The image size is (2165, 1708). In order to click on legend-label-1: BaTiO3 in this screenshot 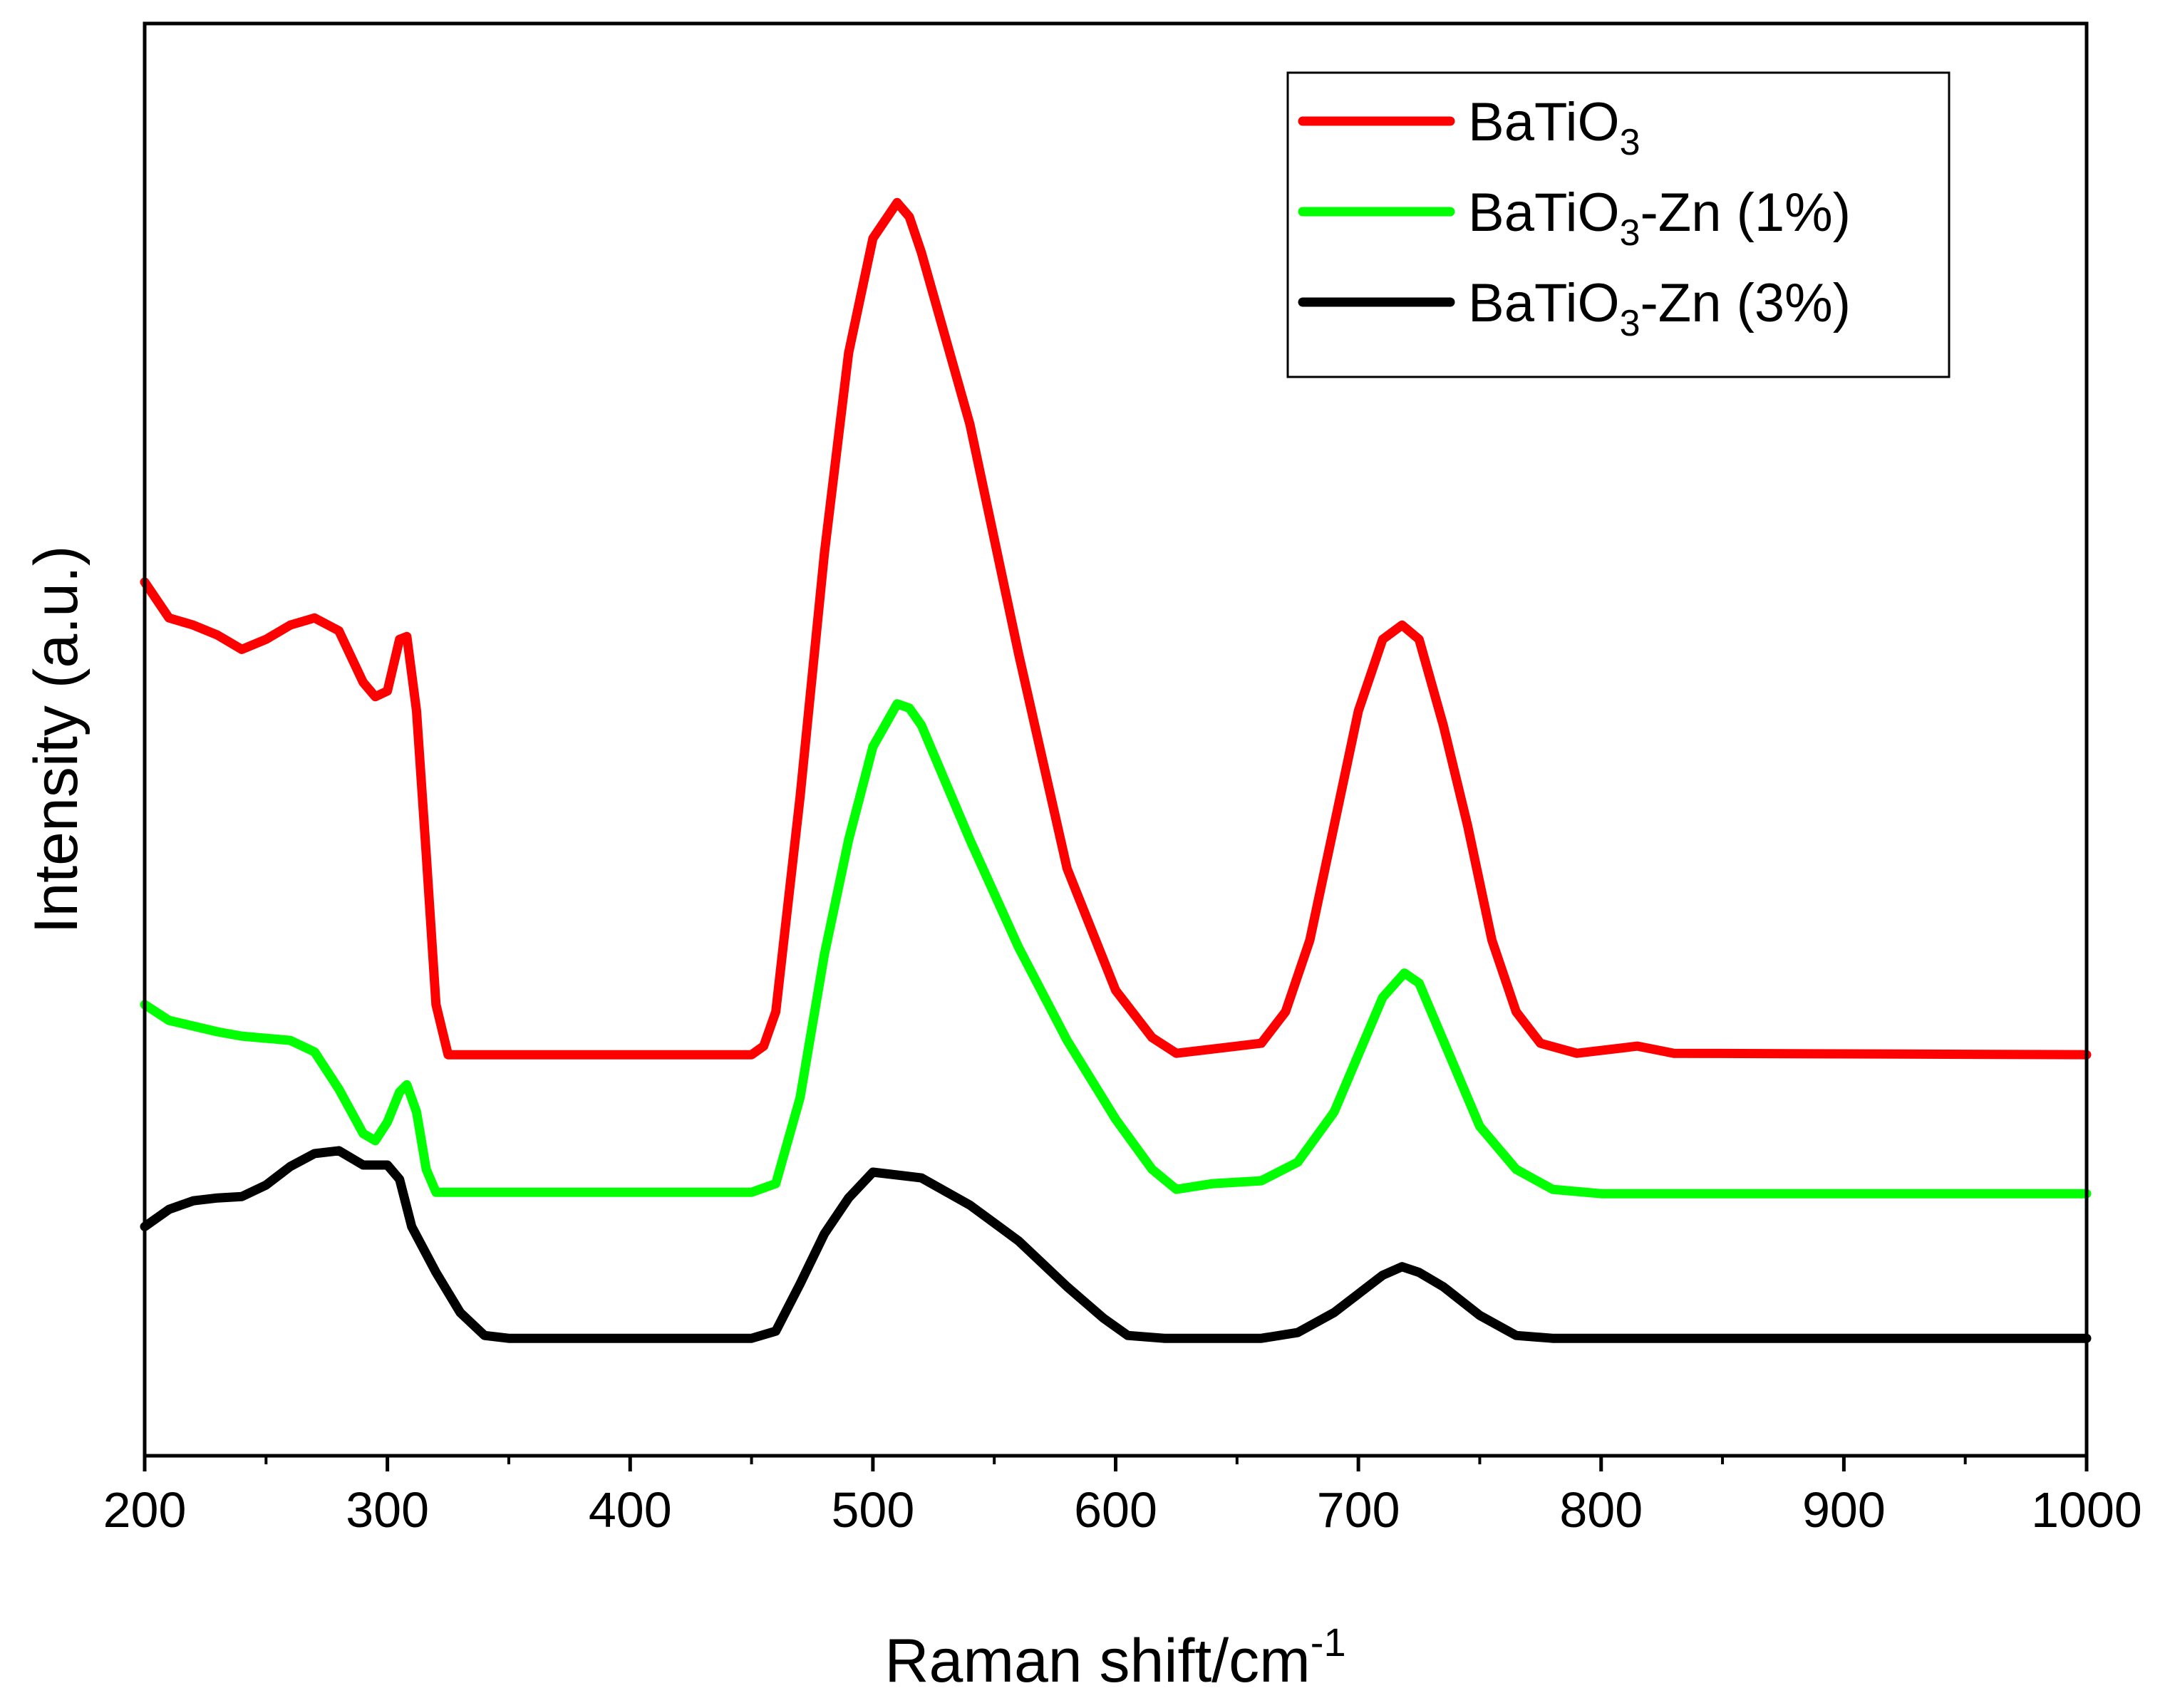, I will do `click(1554, 128)`.